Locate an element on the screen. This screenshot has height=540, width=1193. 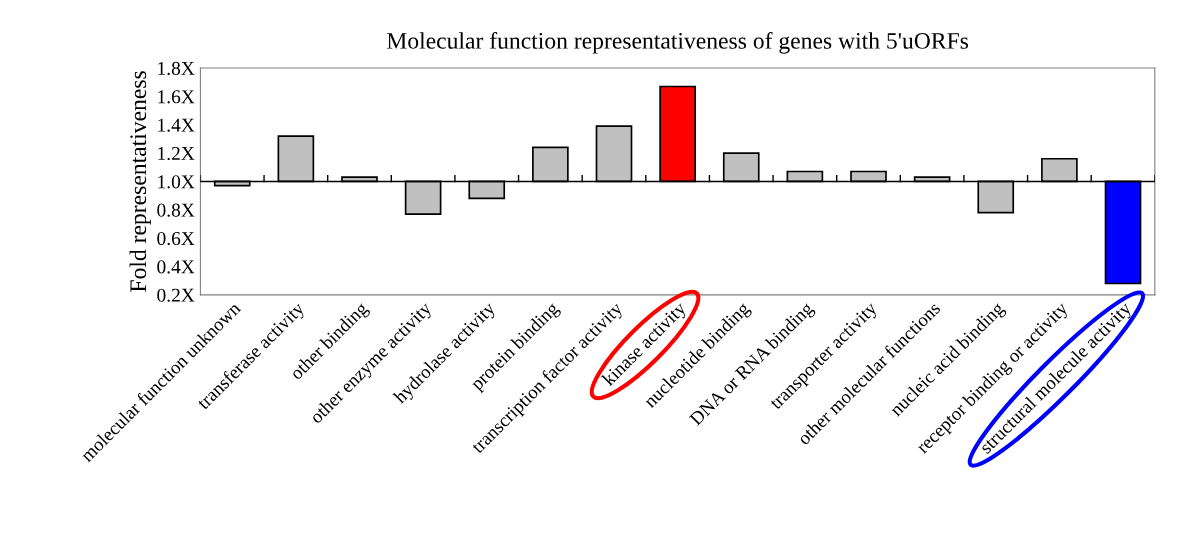
y-tick-label: 0.8X is located at coordinates (176, 210).